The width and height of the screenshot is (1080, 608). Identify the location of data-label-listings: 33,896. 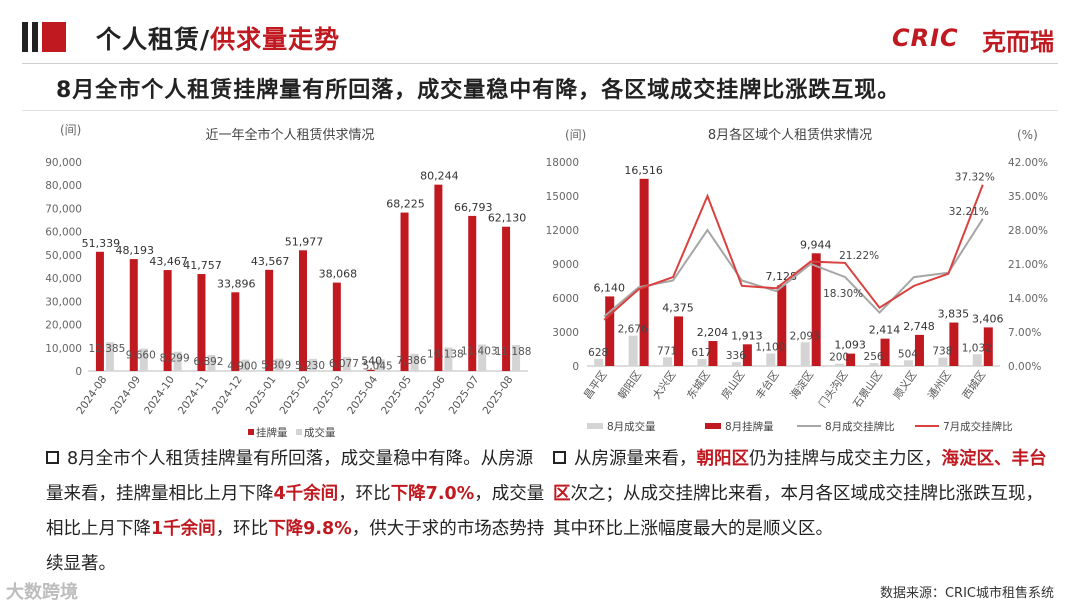
(236, 283).